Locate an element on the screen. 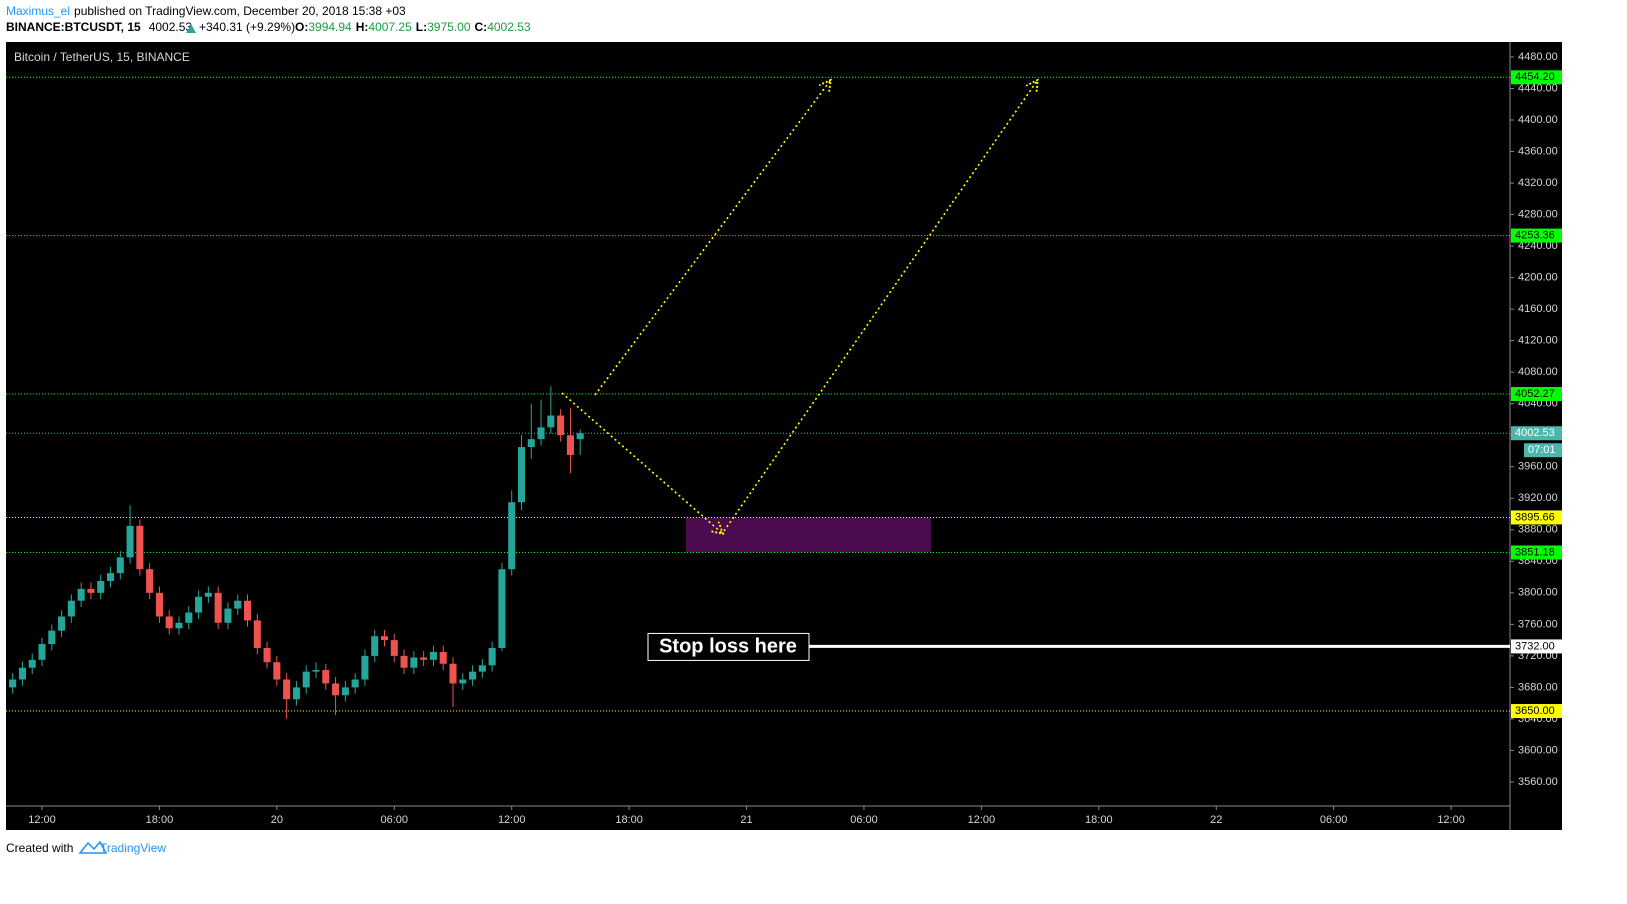 This screenshot has width=1627, height=904. ohlc-value: 3975.00 is located at coordinates (449, 27).